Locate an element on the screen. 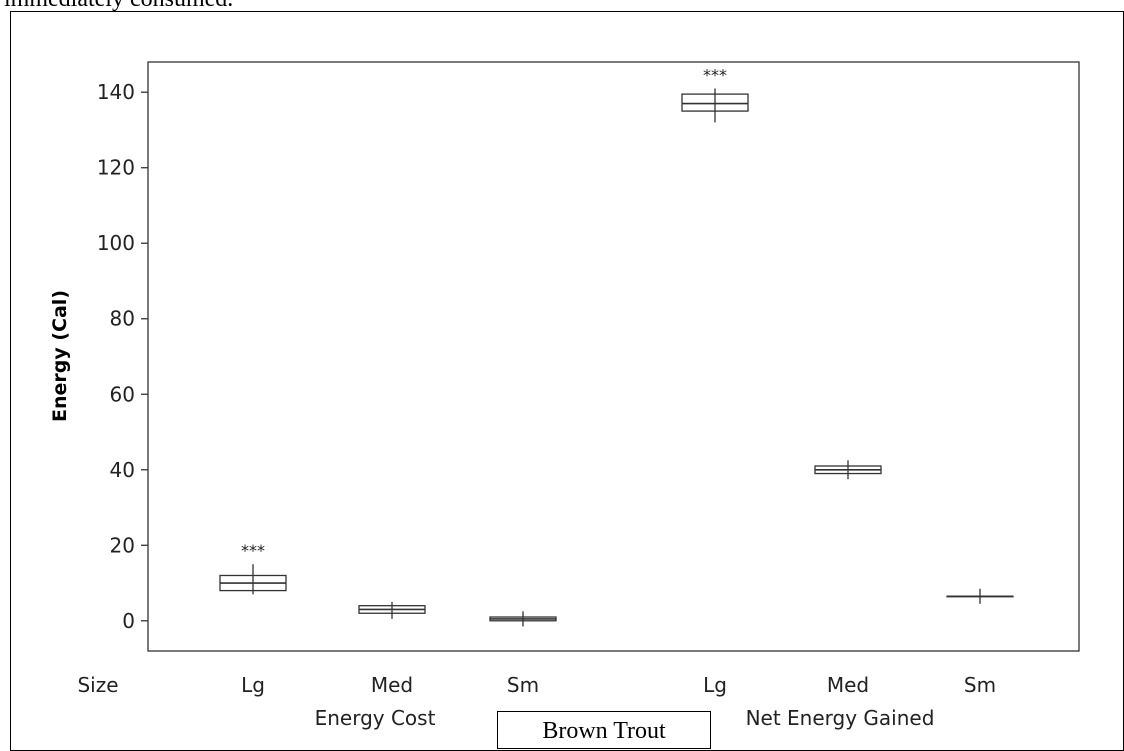  category-label-net-energy-gained-lg: Lg is located at coordinates (715, 685).